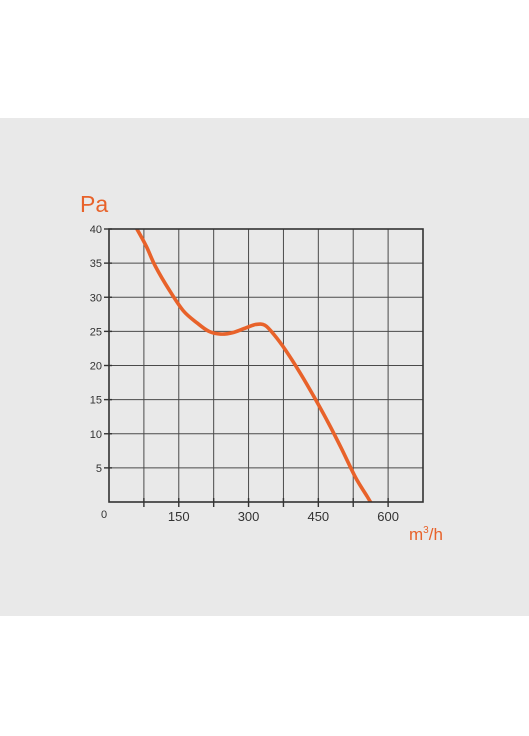  What do you see at coordinates (318, 516) in the screenshot?
I see `x-tick-label: 450` at bounding box center [318, 516].